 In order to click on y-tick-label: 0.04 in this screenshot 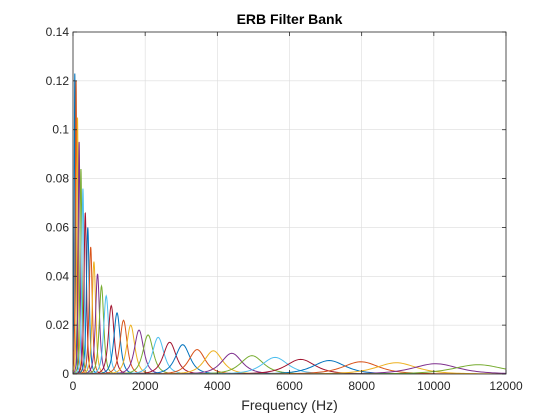, I will do `click(58, 276)`.